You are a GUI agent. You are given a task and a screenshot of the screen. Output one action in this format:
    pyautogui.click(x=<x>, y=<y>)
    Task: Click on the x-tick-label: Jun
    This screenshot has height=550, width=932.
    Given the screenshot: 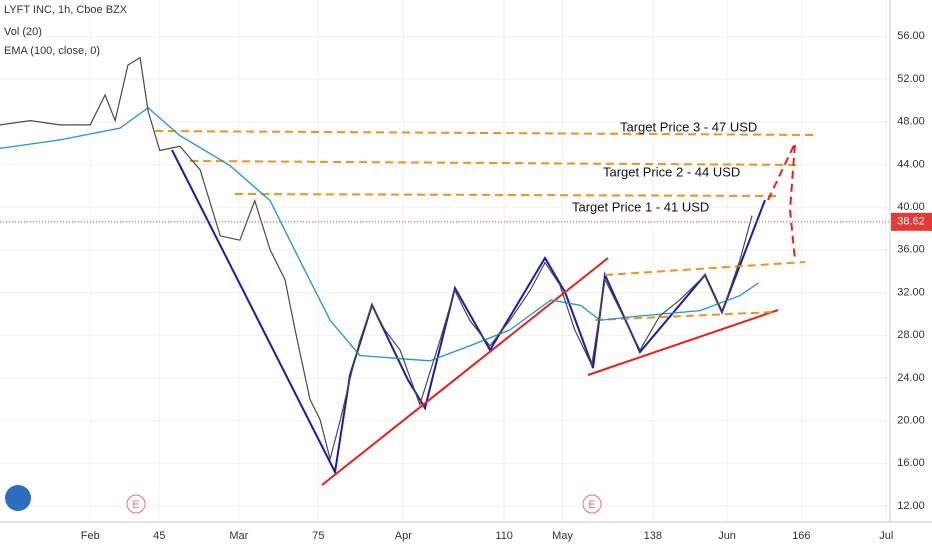 What is the action you would take?
    pyautogui.click(x=727, y=536)
    